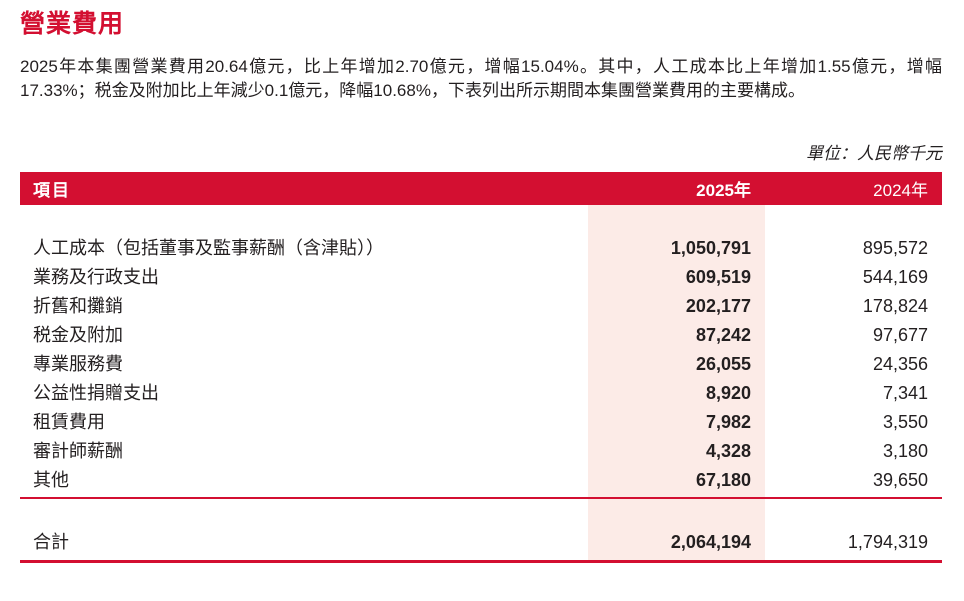 This screenshot has width=964, height=601. Describe the element at coordinates (723, 480) in the screenshot. I see `row-value-2025: 67,180` at that location.